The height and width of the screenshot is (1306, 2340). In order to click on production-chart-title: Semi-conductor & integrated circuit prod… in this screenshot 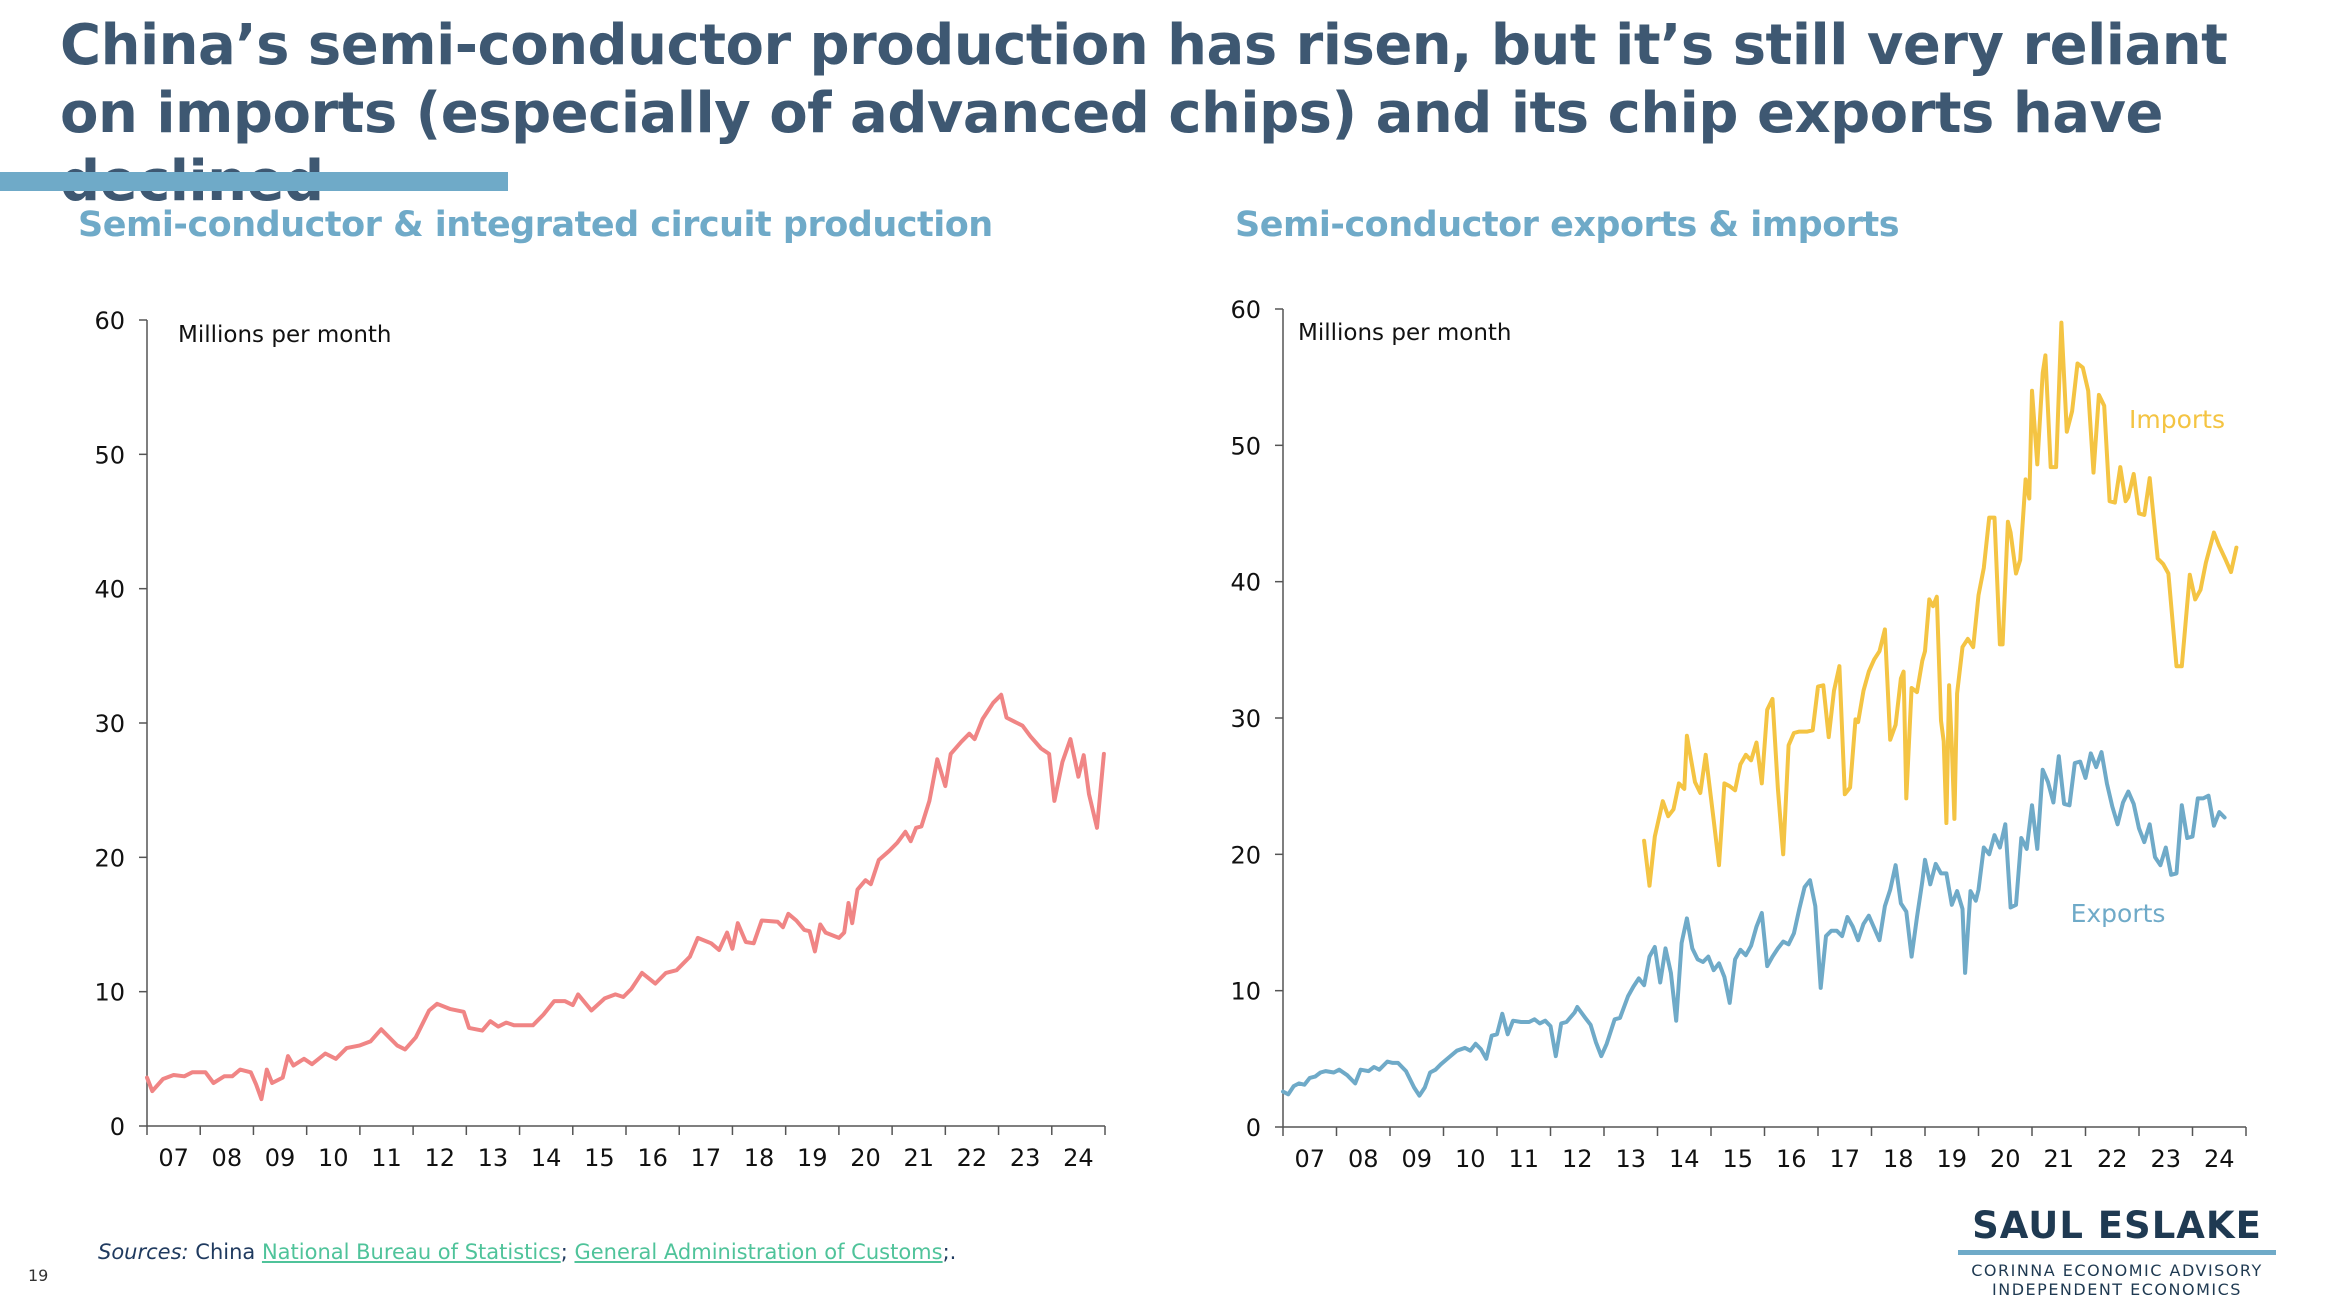, I will do `click(535, 225)`.